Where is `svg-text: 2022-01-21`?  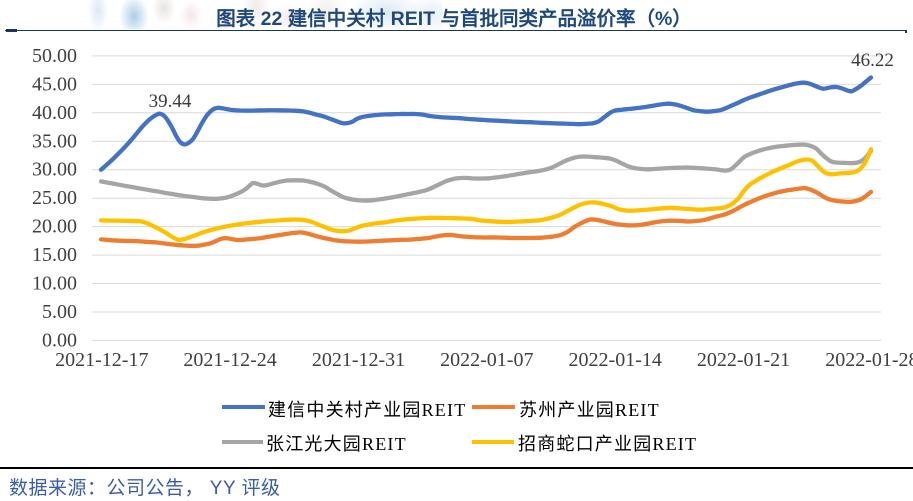
svg-text: 2022-01-21 is located at coordinates (743, 360).